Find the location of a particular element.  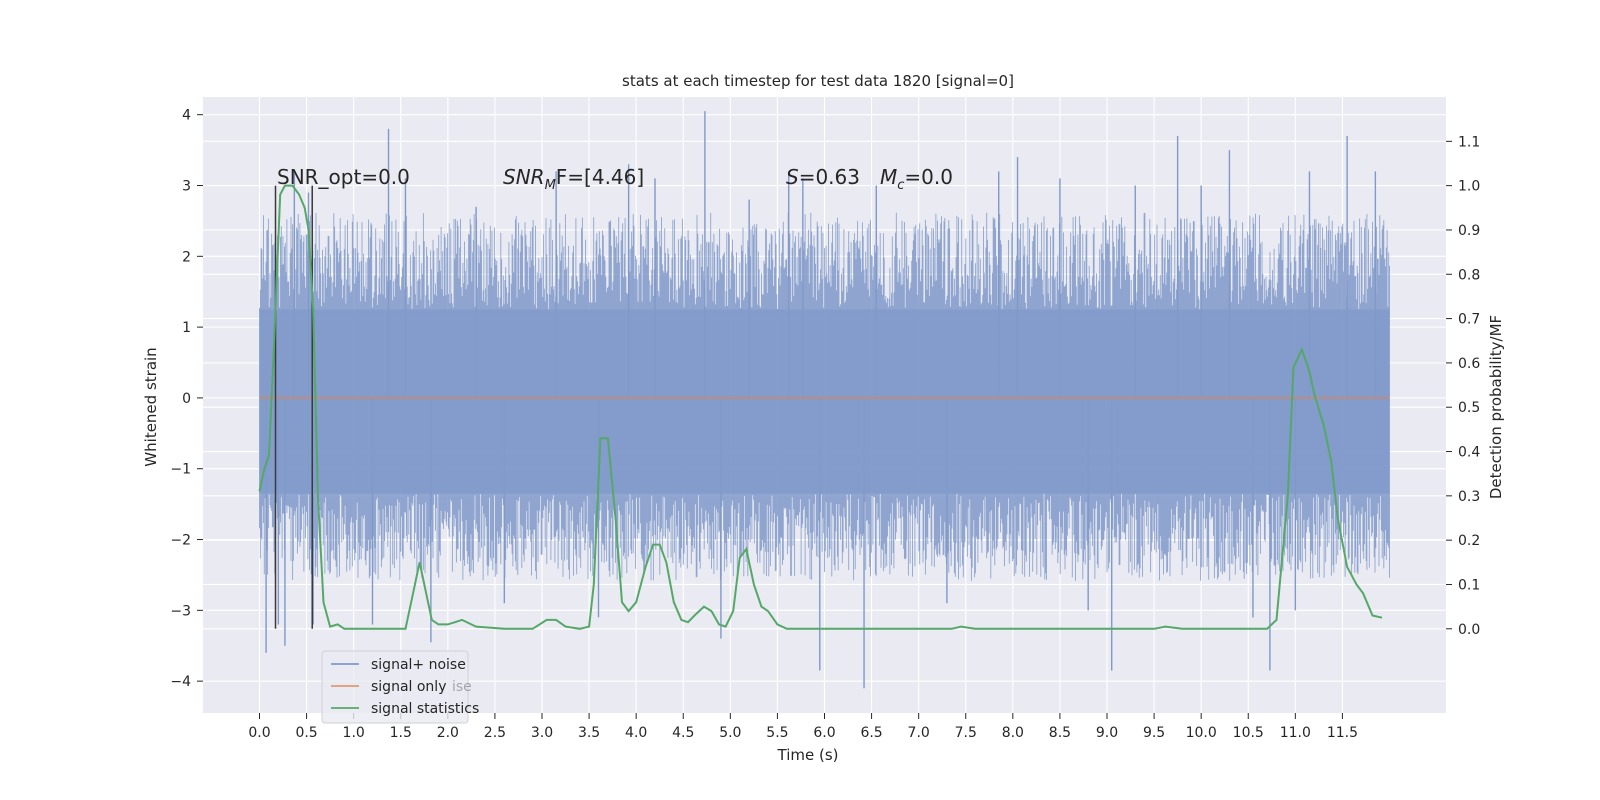

annotation-s: S=0.63 is located at coordinates (823, 177).